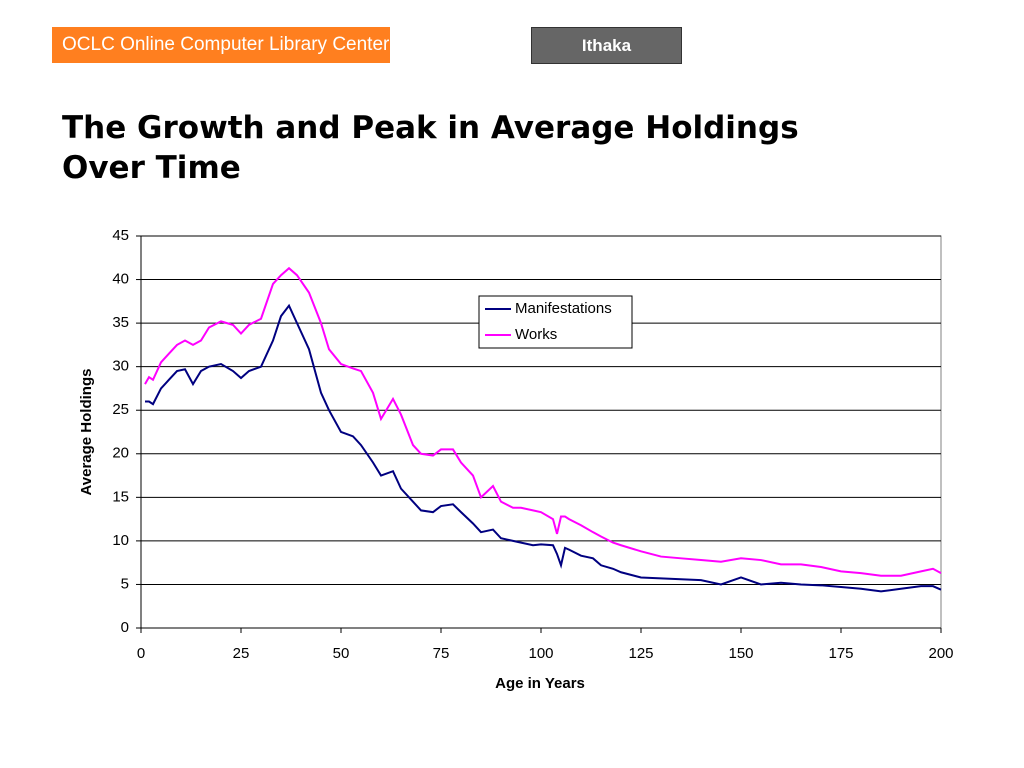  What do you see at coordinates (120, 409) in the screenshot?
I see `y-tick-label: 25` at bounding box center [120, 409].